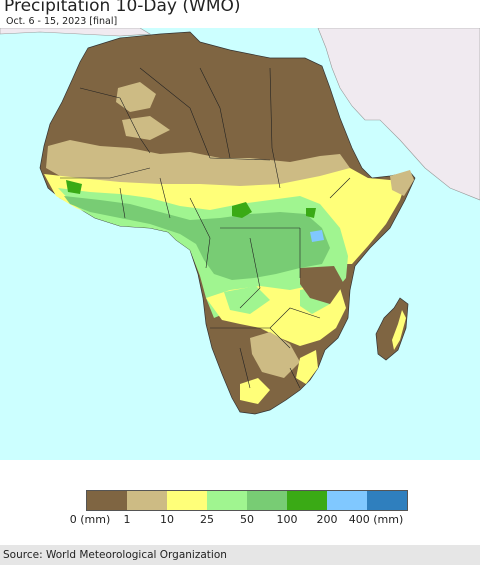  Describe the element at coordinates (147, 500) in the screenshot. I see `legend-swatch-1mm` at that location.